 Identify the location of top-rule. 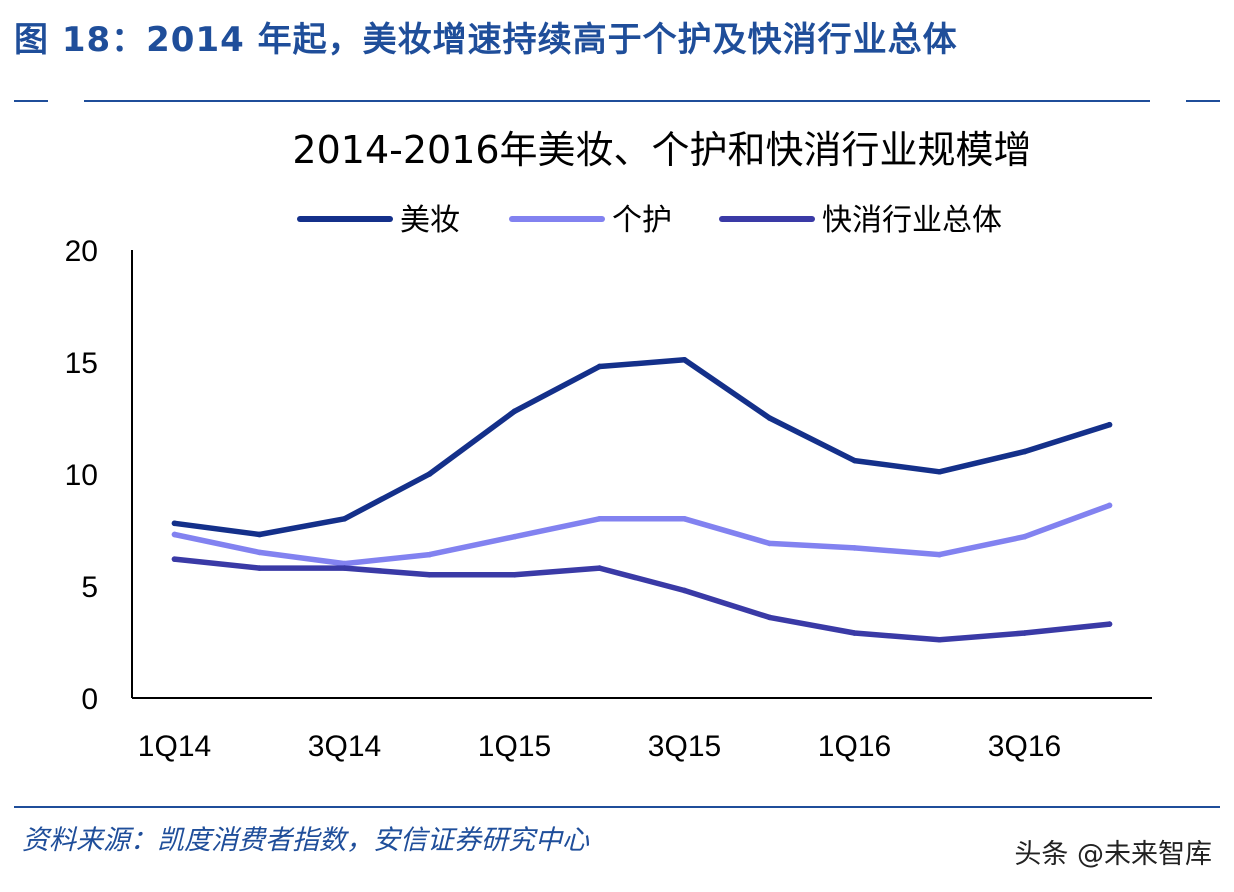
(617, 101).